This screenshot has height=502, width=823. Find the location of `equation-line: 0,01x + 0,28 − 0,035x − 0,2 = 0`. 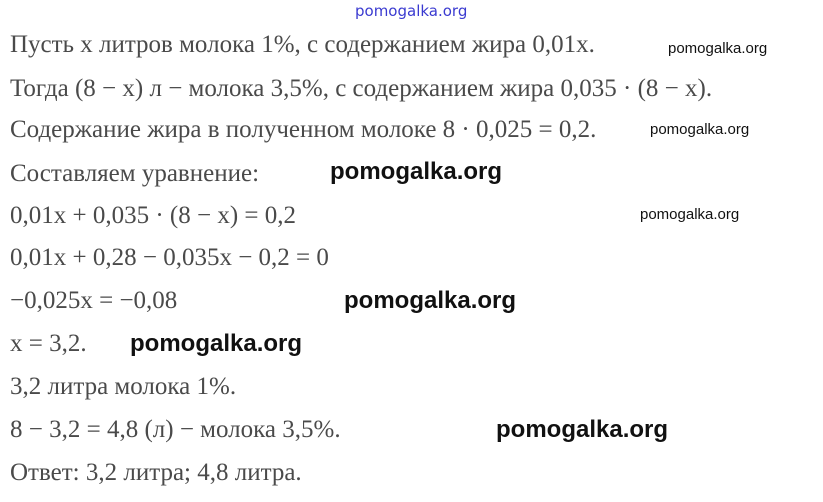

equation-line: 0,01x + 0,28 − 0,035x − 0,2 = 0 is located at coordinates (169, 257).